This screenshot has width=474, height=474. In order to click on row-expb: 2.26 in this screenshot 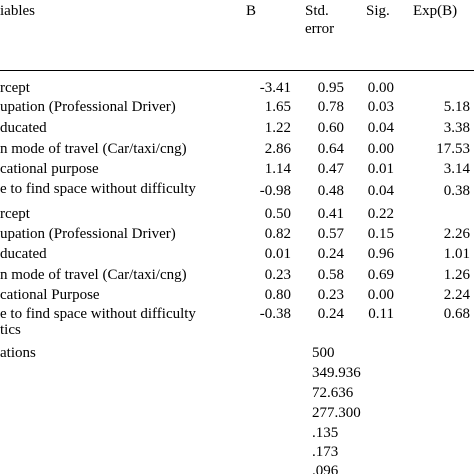, I will do `click(456, 234)`.